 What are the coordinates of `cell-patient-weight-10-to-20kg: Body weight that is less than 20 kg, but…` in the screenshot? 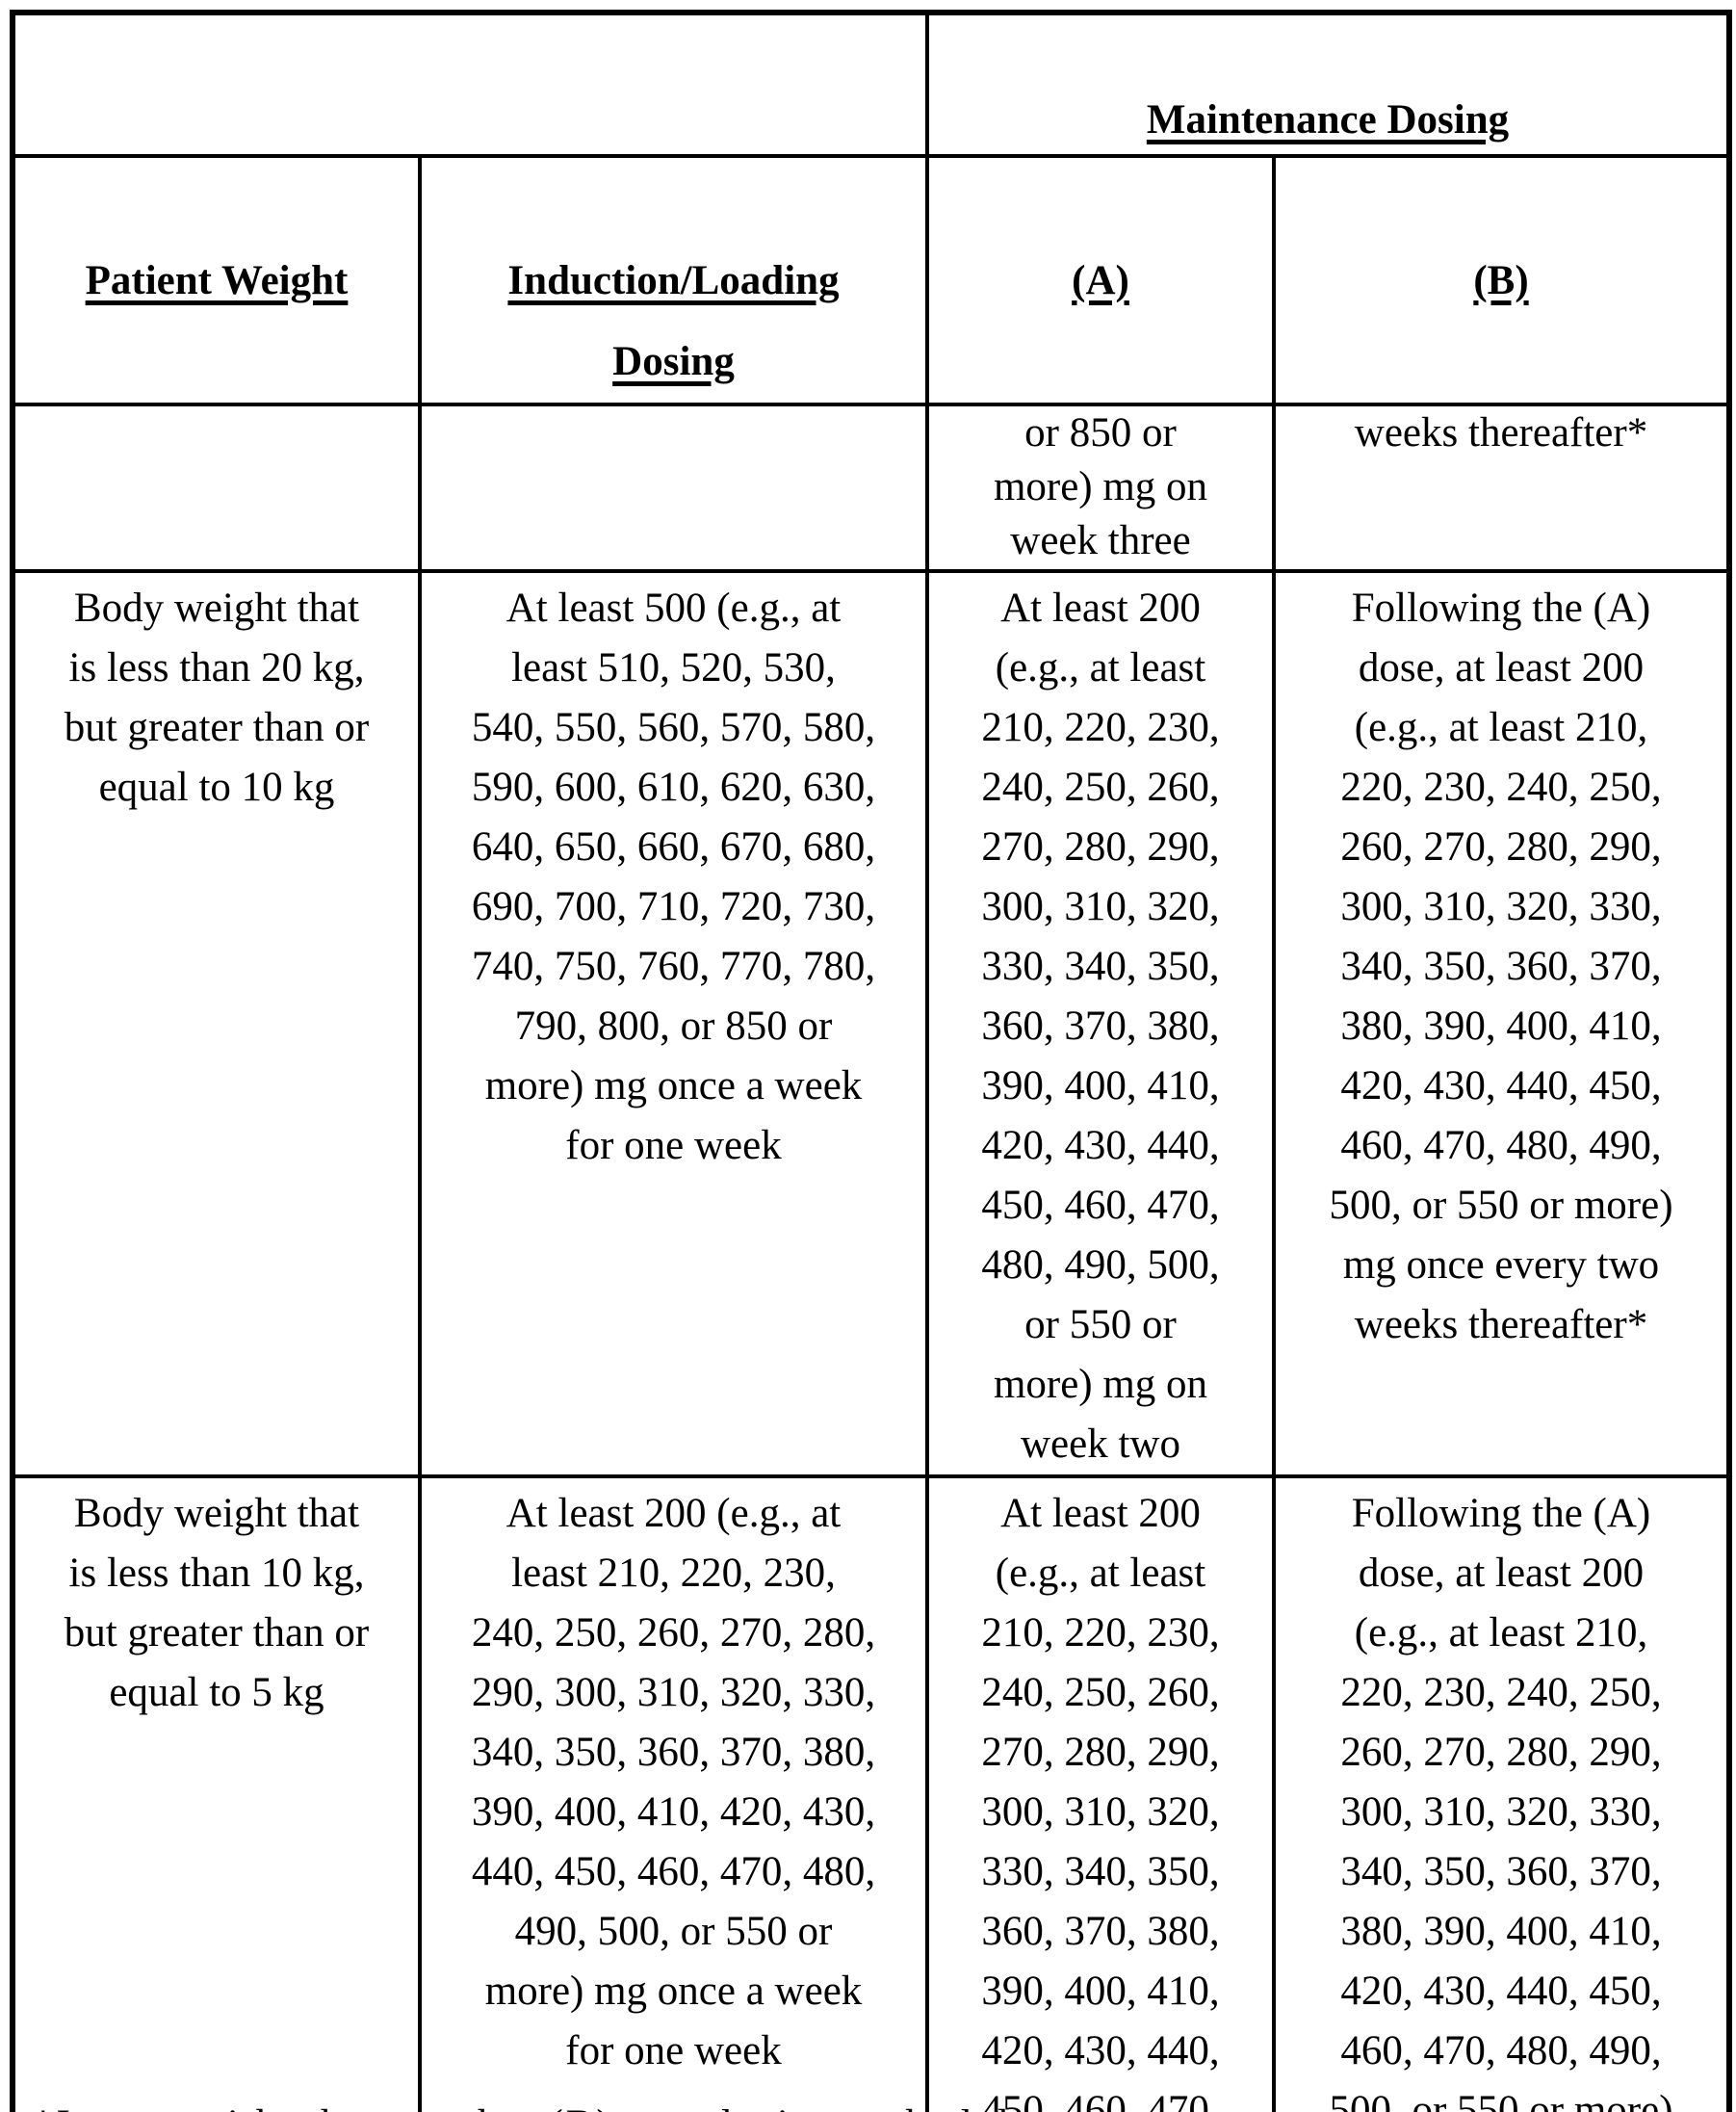 It's located at (217, 1023).